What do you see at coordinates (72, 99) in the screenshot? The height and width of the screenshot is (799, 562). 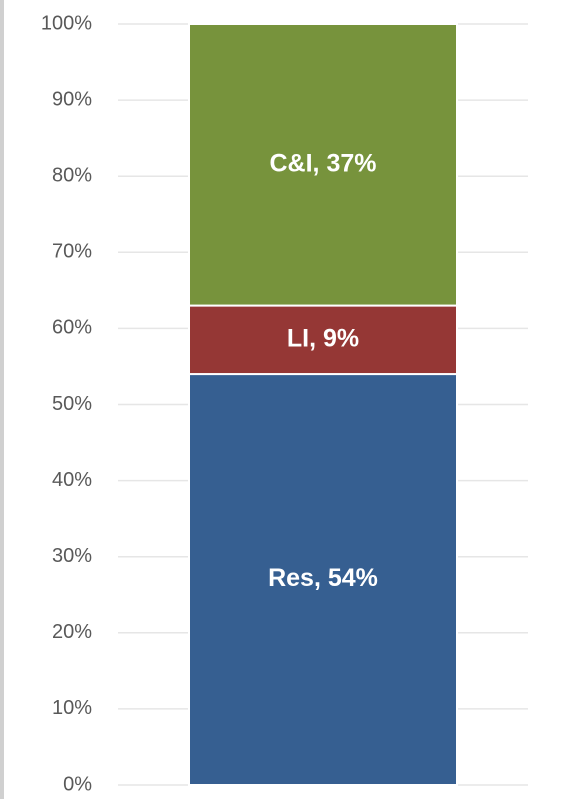 I see `y-tick-label: 90%` at bounding box center [72, 99].